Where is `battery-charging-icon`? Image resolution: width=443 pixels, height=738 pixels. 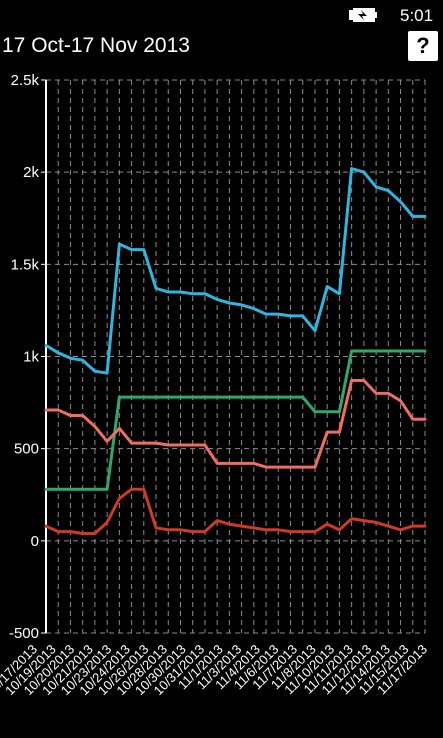 battery-charging-icon is located at coordinates (363, 15).